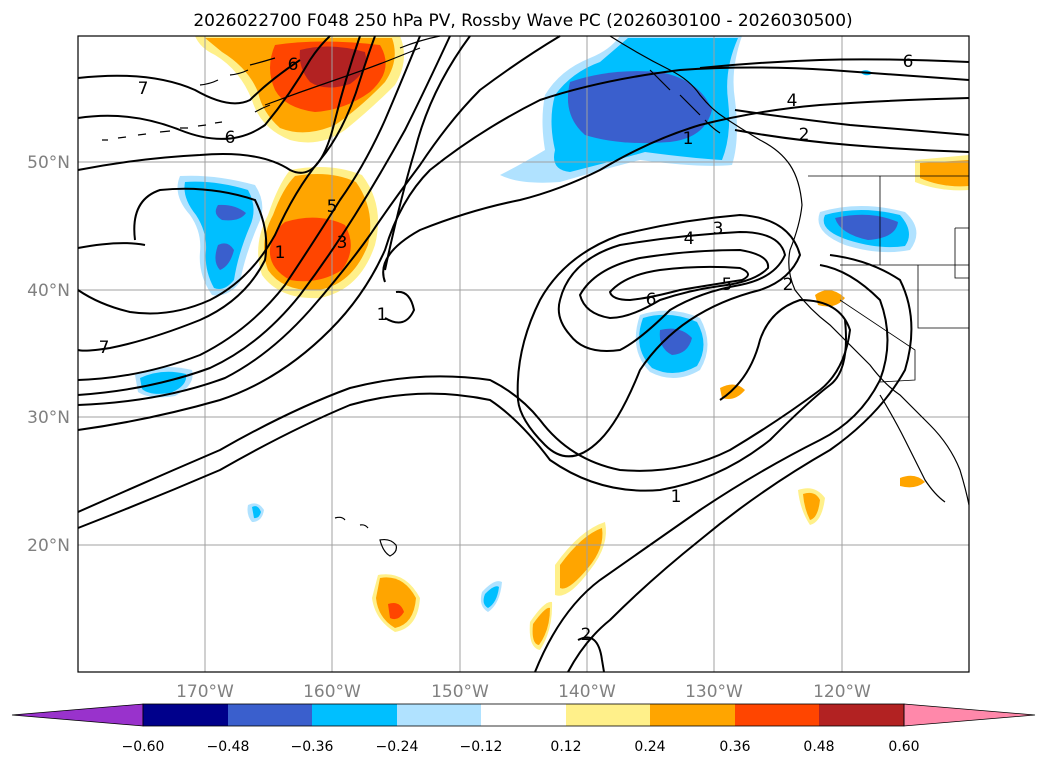  Describe the element at coordinates (904, 252) in the screenshot. I see `us-state-borders` at that location.